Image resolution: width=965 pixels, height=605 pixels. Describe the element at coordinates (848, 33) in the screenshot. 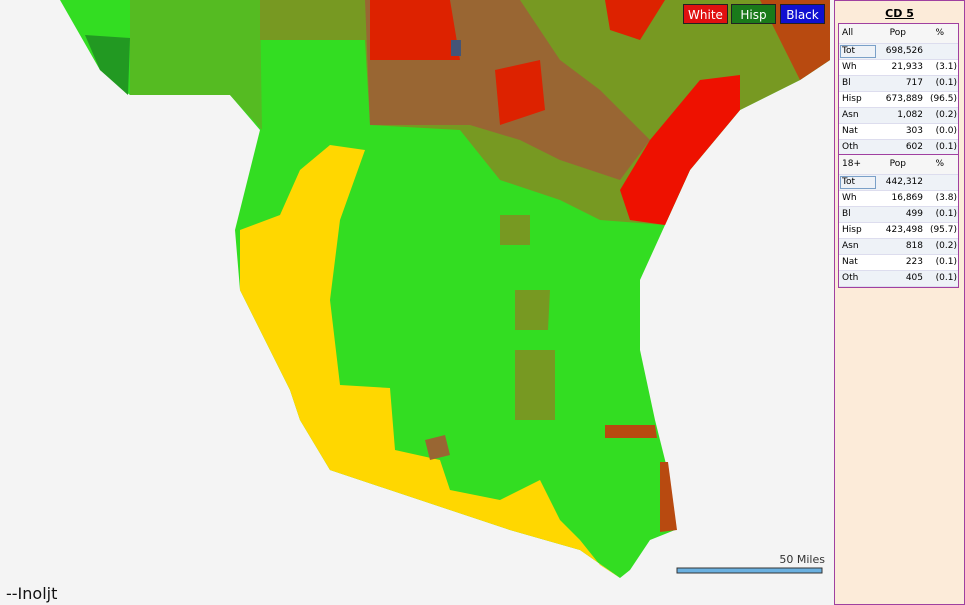

I see `header-cell: All` at that location.